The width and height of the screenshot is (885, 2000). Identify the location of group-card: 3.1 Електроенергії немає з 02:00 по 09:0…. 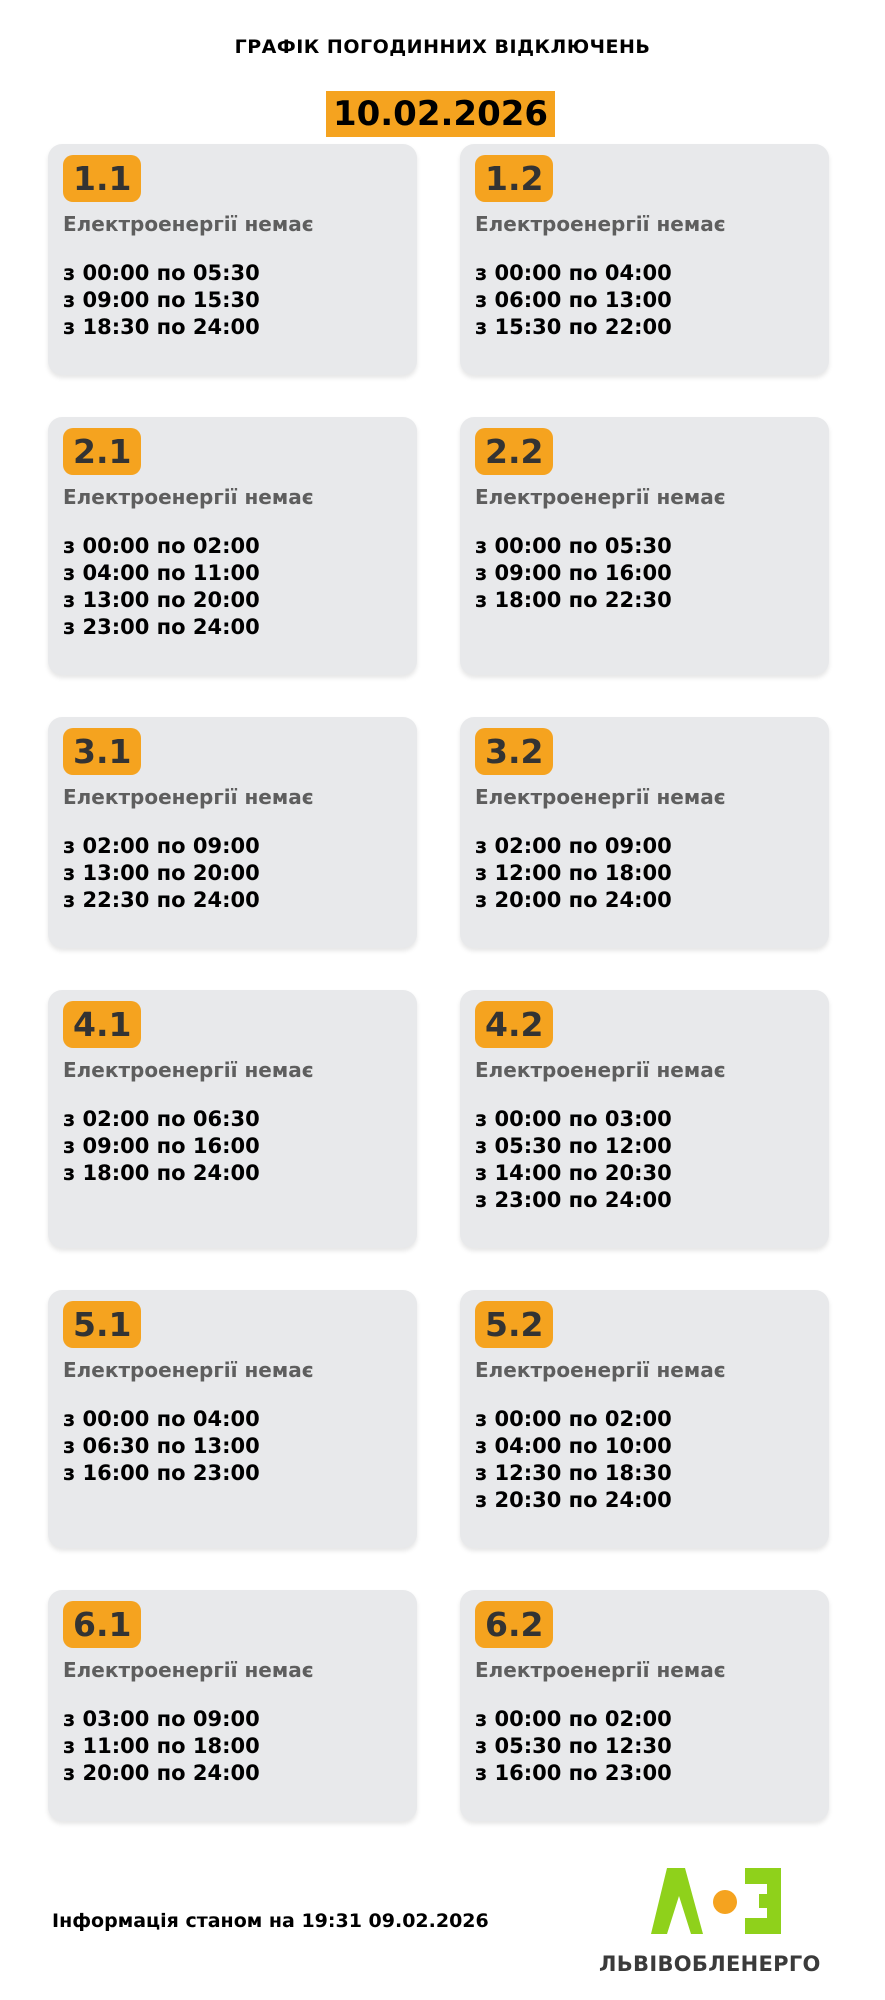
(232, 832).